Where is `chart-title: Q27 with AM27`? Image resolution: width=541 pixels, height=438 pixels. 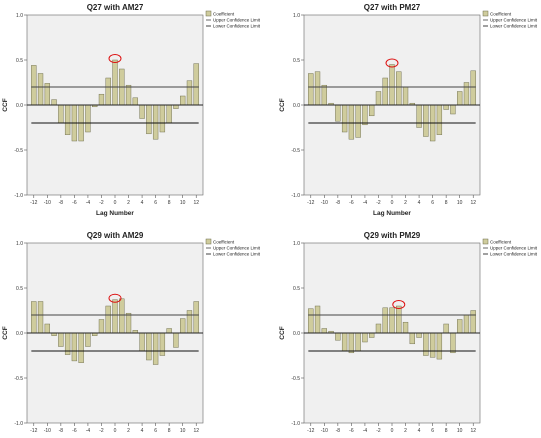
chart-title: Q27 with AM27 is located at coordinates (115, 7).